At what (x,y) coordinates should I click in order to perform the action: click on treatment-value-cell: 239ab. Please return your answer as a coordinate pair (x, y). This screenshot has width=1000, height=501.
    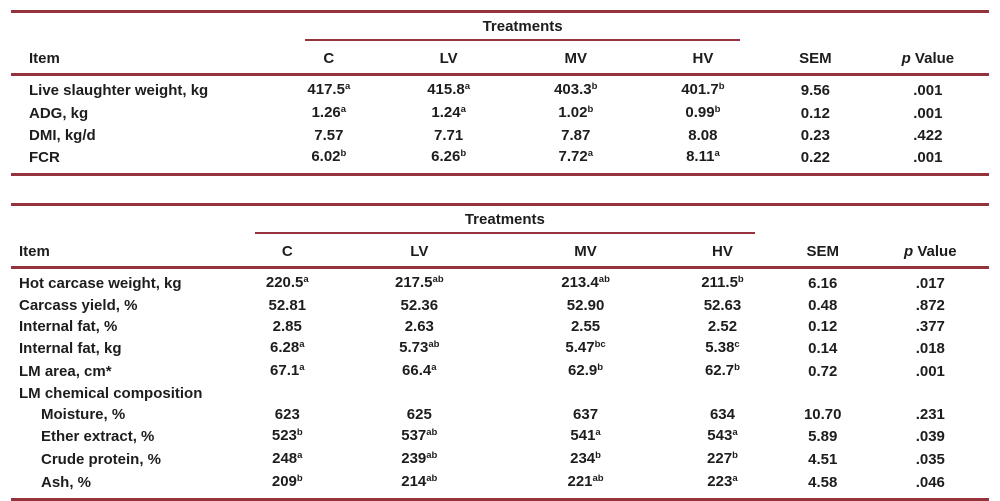
    Looking at the image, I should click on (419, 458).